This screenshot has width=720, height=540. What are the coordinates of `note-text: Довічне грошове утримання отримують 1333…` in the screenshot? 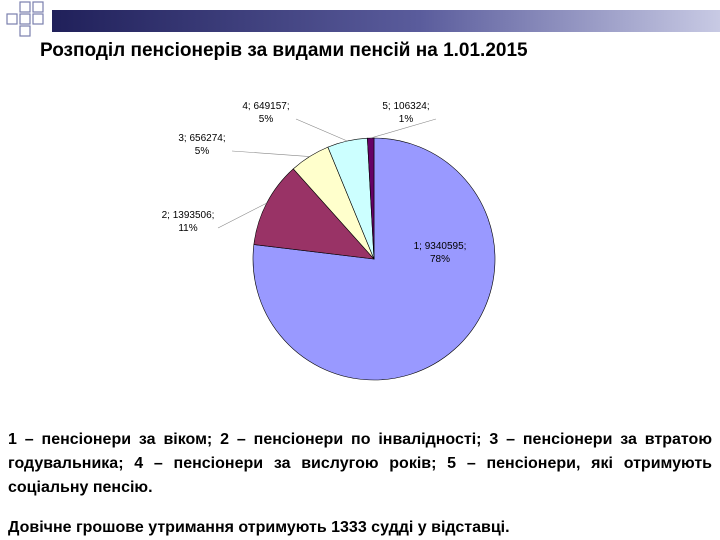 It's located at (259, 527).